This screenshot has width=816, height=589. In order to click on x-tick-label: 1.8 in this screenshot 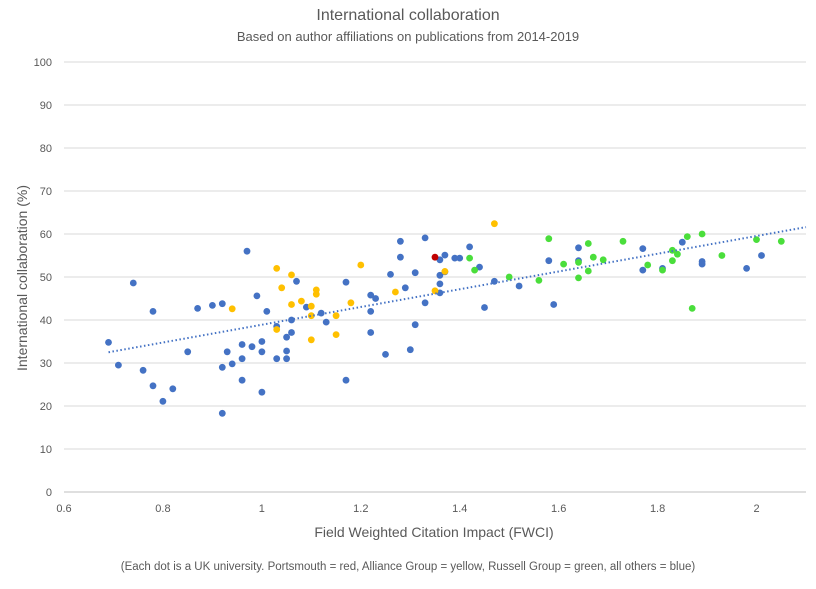, I will do `click(657, 509)`.